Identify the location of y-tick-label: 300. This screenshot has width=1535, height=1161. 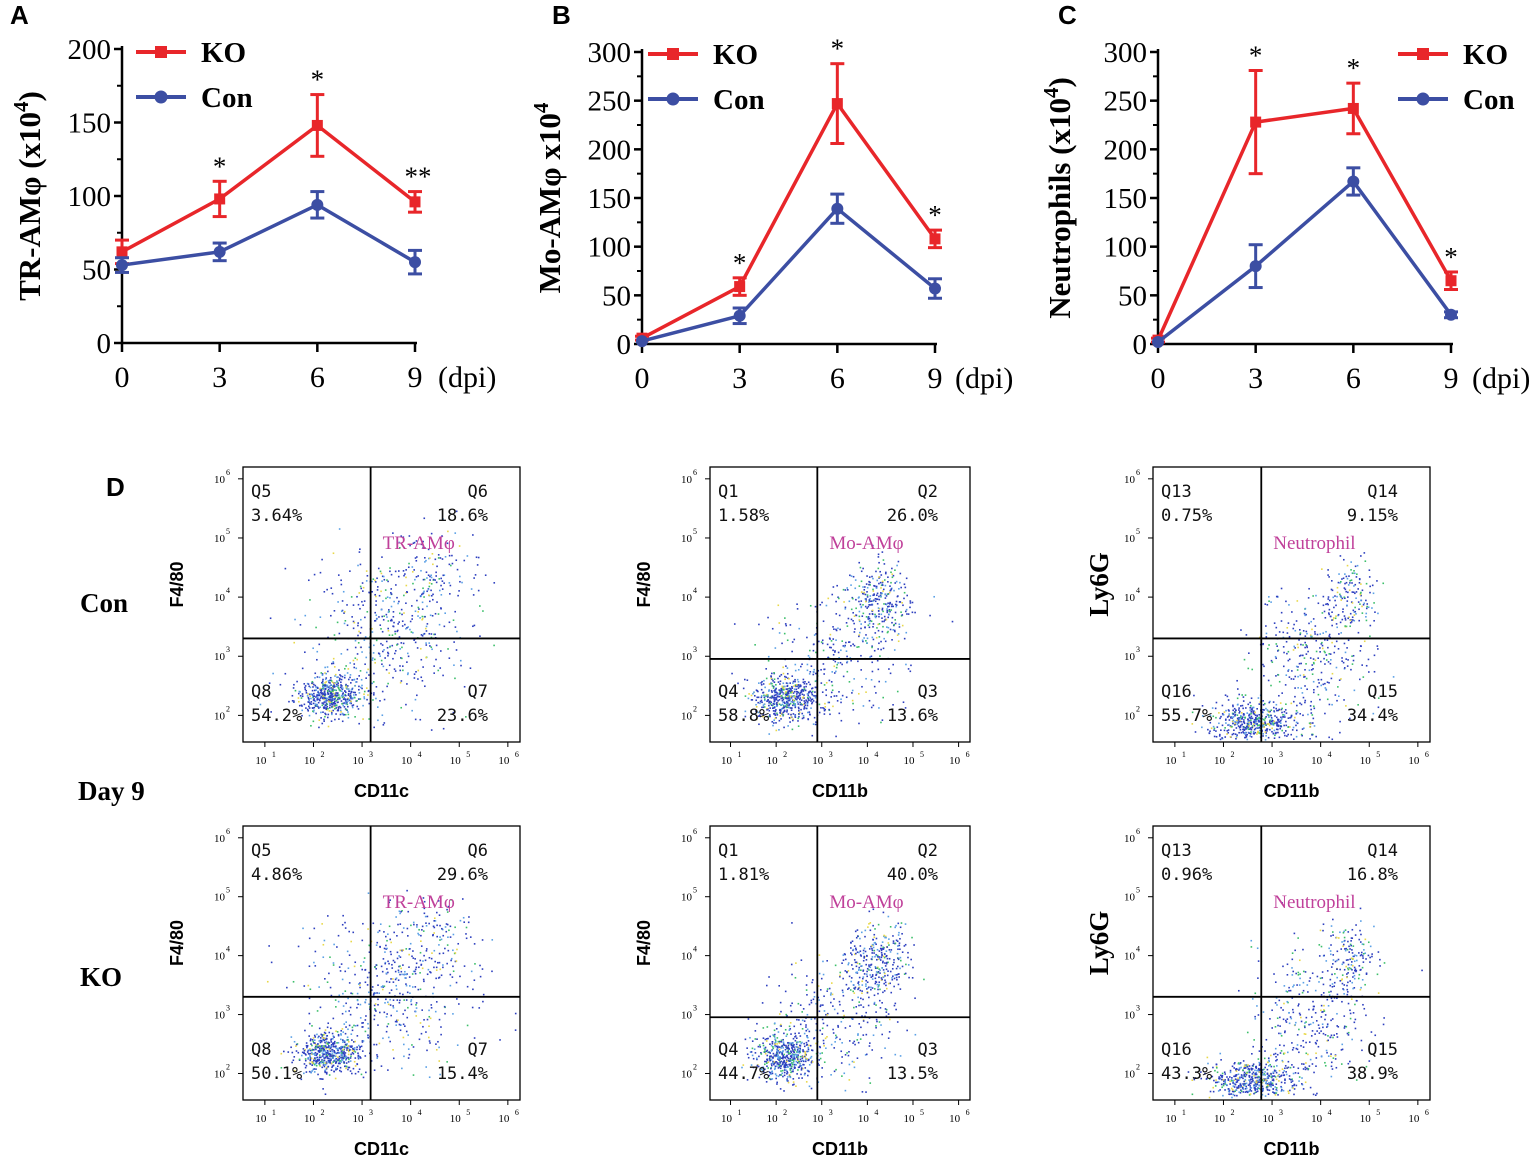
(1126, 53).